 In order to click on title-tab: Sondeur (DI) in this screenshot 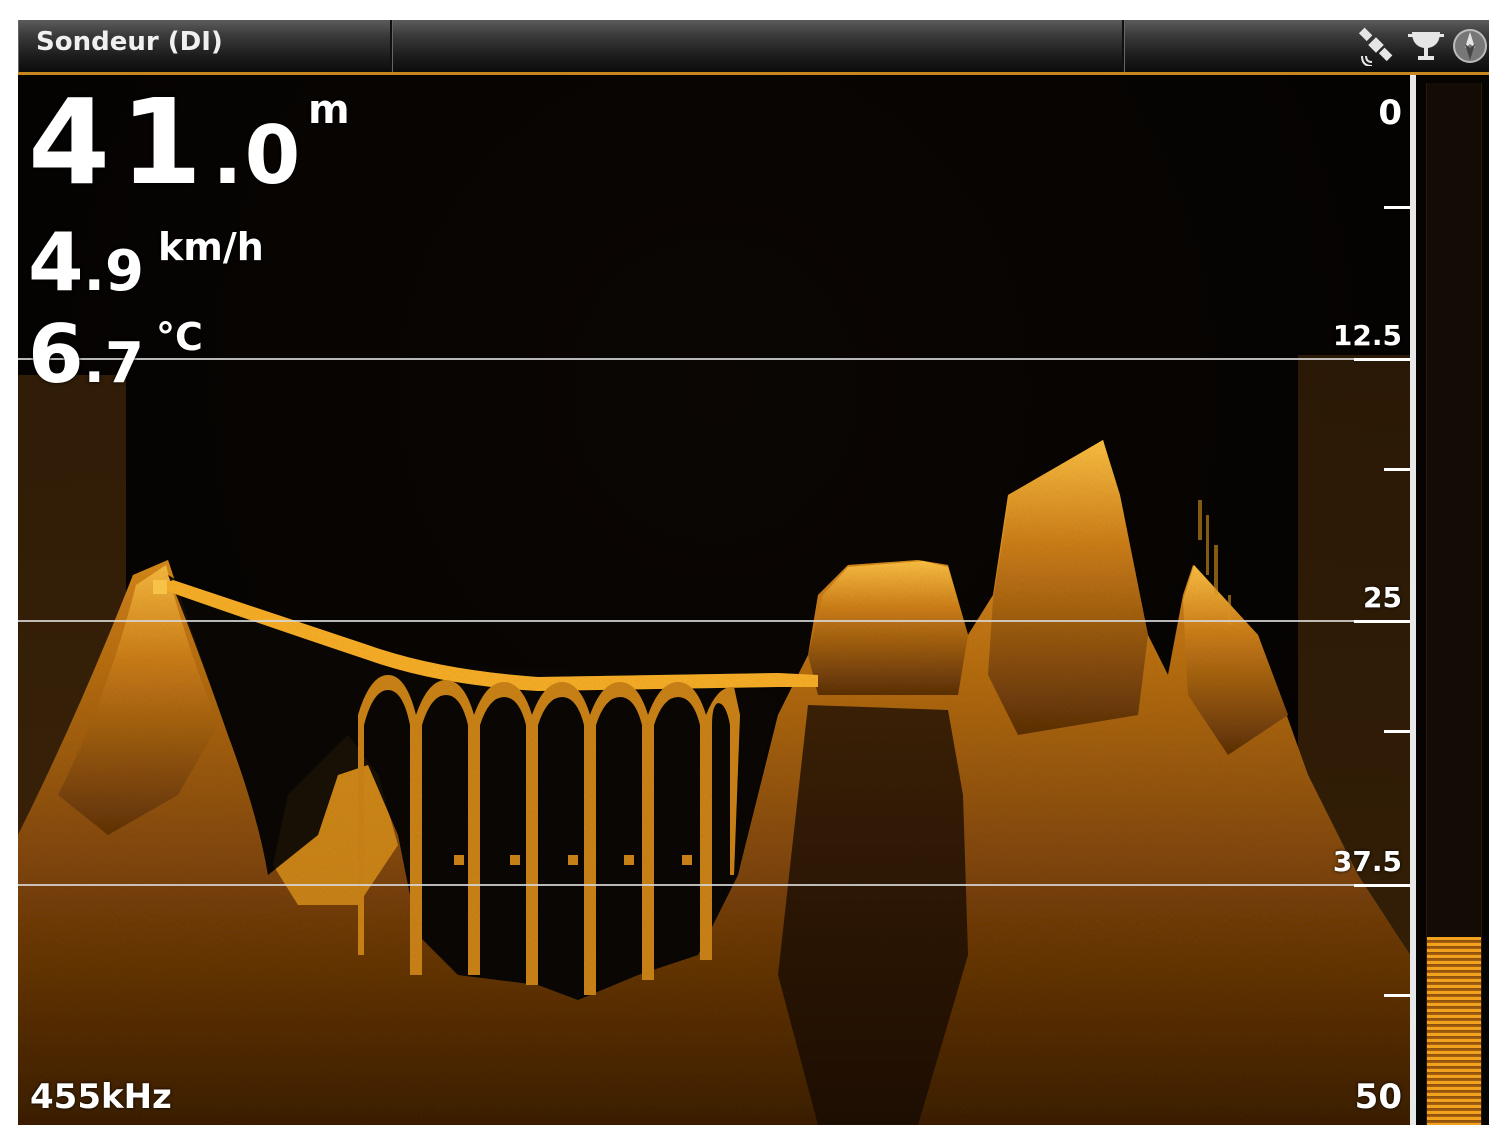, I will do `click(205, 46)`.